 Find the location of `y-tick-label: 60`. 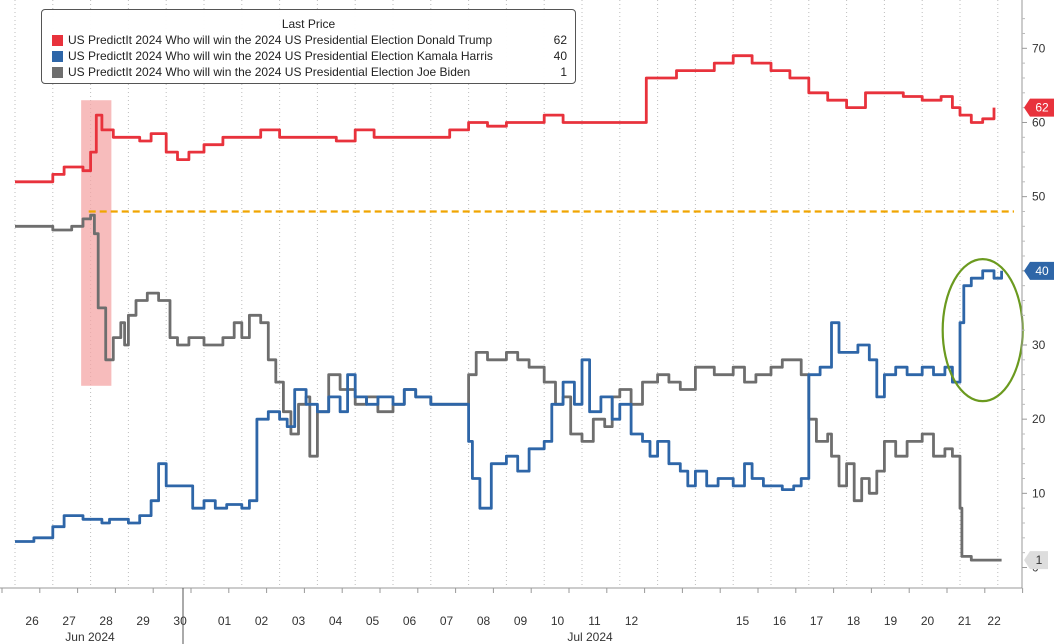

y-tick-label: 60 is located at coordinates (1039, 122).